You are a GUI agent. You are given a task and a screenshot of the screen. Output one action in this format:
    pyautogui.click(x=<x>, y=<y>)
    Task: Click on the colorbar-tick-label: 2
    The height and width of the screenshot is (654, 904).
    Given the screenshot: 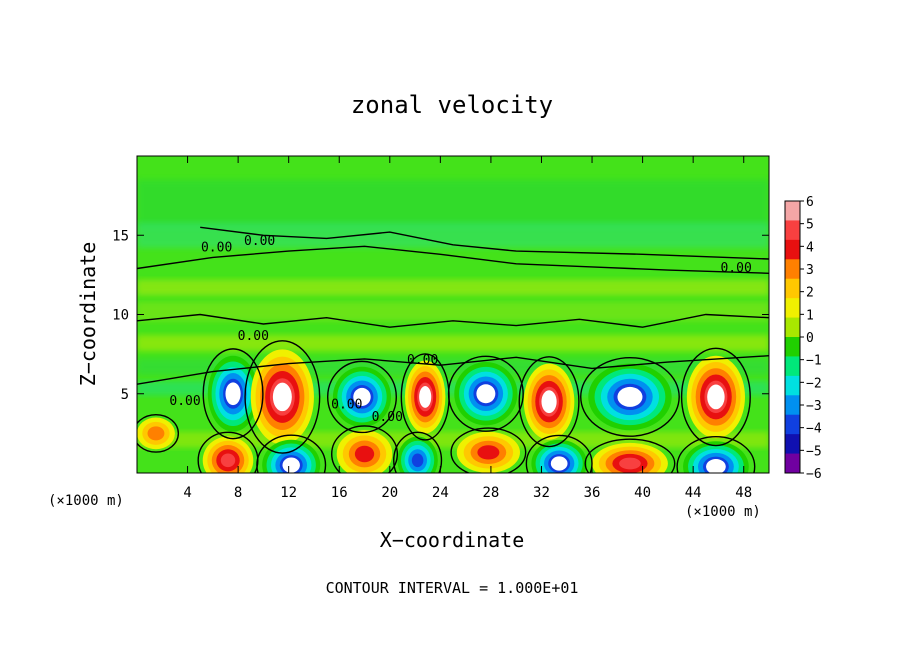 What is the action you would take?
    pyautogui.click(x=810, y=293)
    